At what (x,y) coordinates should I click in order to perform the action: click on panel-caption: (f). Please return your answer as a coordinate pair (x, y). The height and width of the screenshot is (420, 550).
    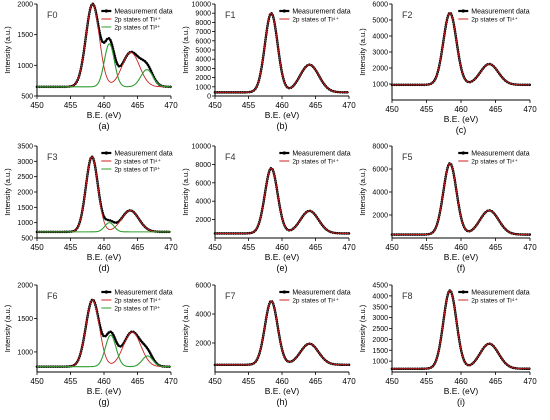
    Looking at the image, I should click on (461, 268).